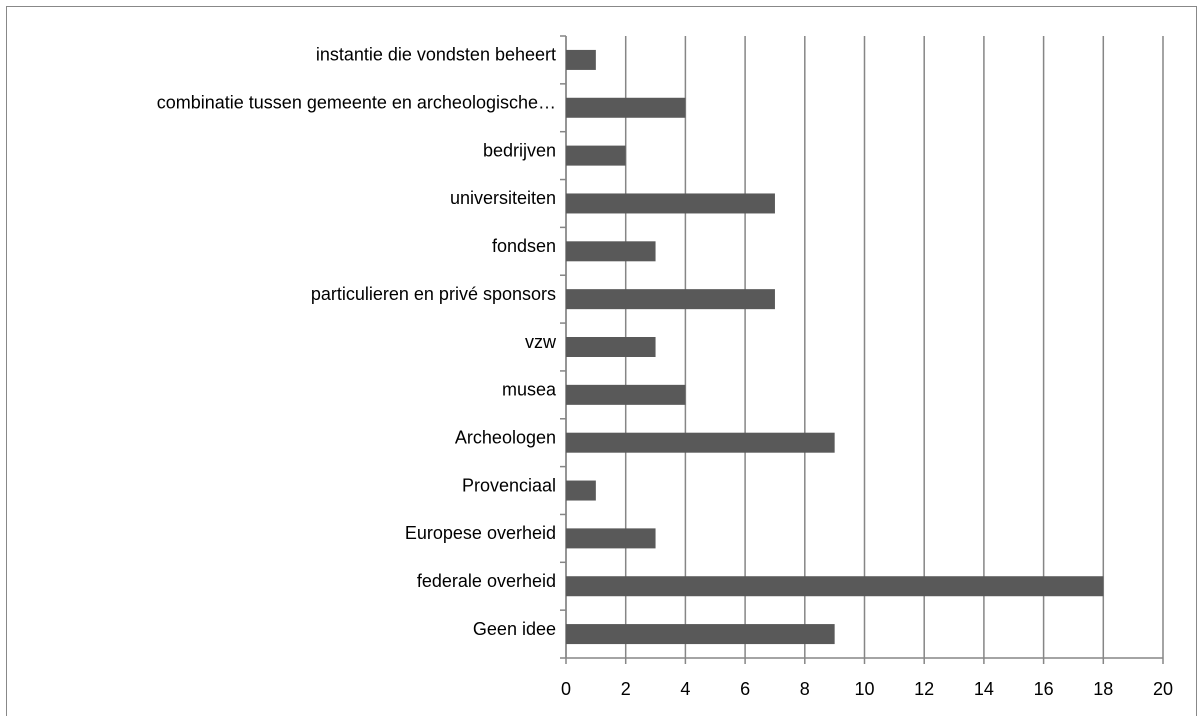 This screenshot has height=716, width=1202. I want to click on x-tick-label: 14, so click(984, 689).